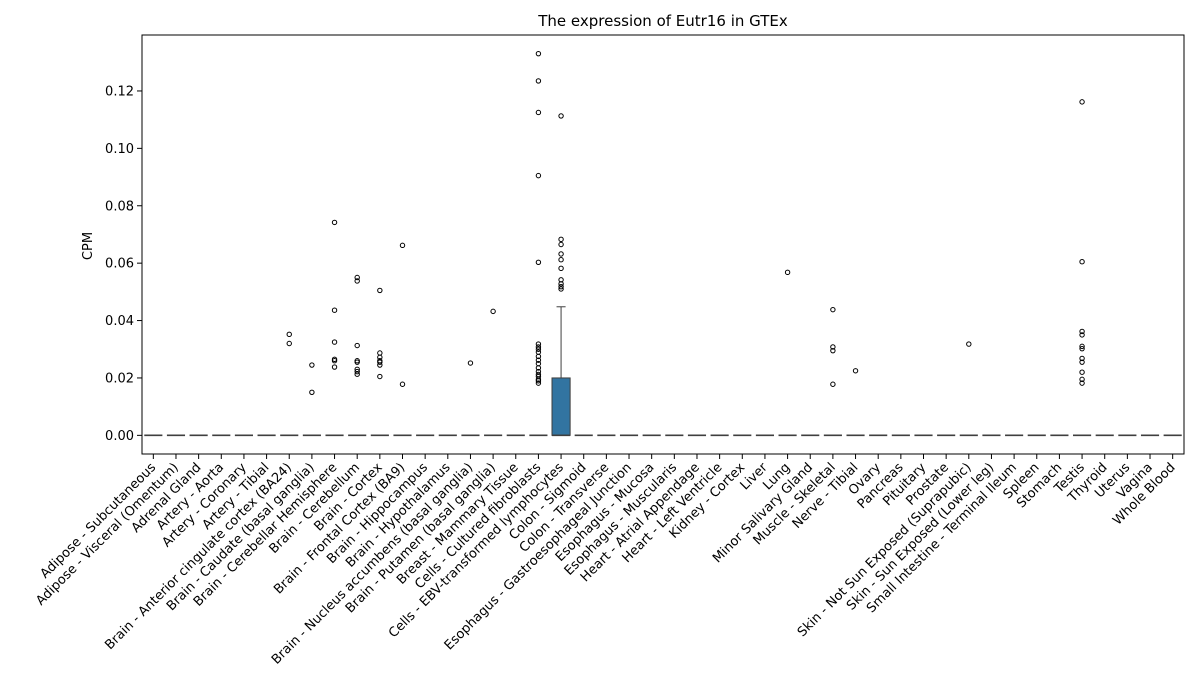 Image resolution: width=1200 pixels, height=700 pixels. What do you see at coordinates (119, 436) in the screenshot?
I see `y-tick-label: 0.00` at bounding box center [119, 436].